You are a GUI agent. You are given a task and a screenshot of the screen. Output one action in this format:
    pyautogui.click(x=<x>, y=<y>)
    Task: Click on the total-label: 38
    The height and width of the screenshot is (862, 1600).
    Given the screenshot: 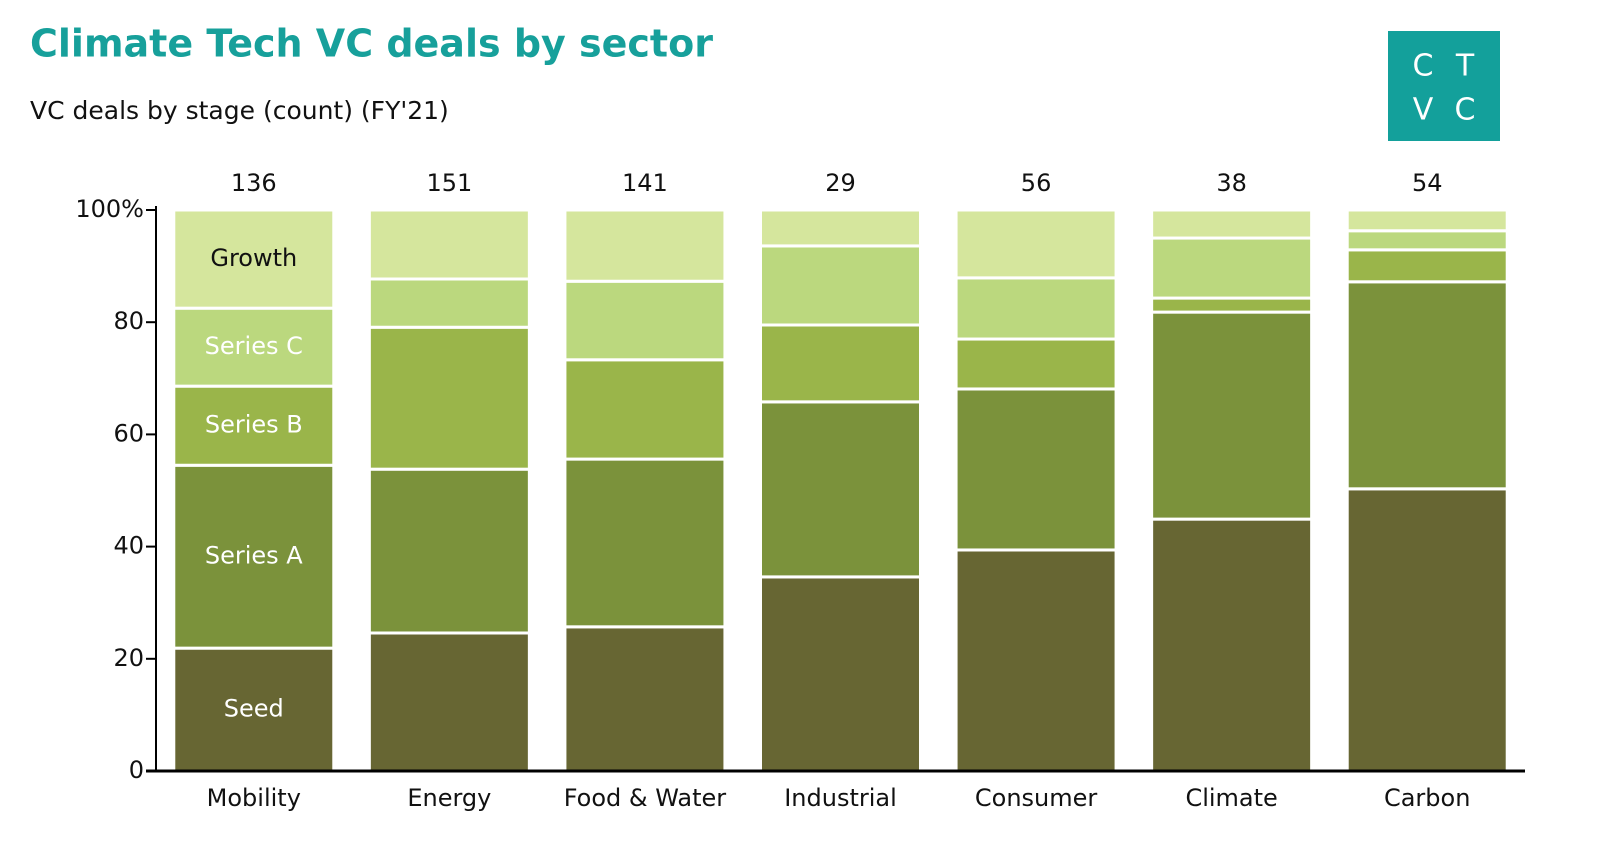 What is the action you would take?
    pyautogui.click(x=1231, y=183)
    